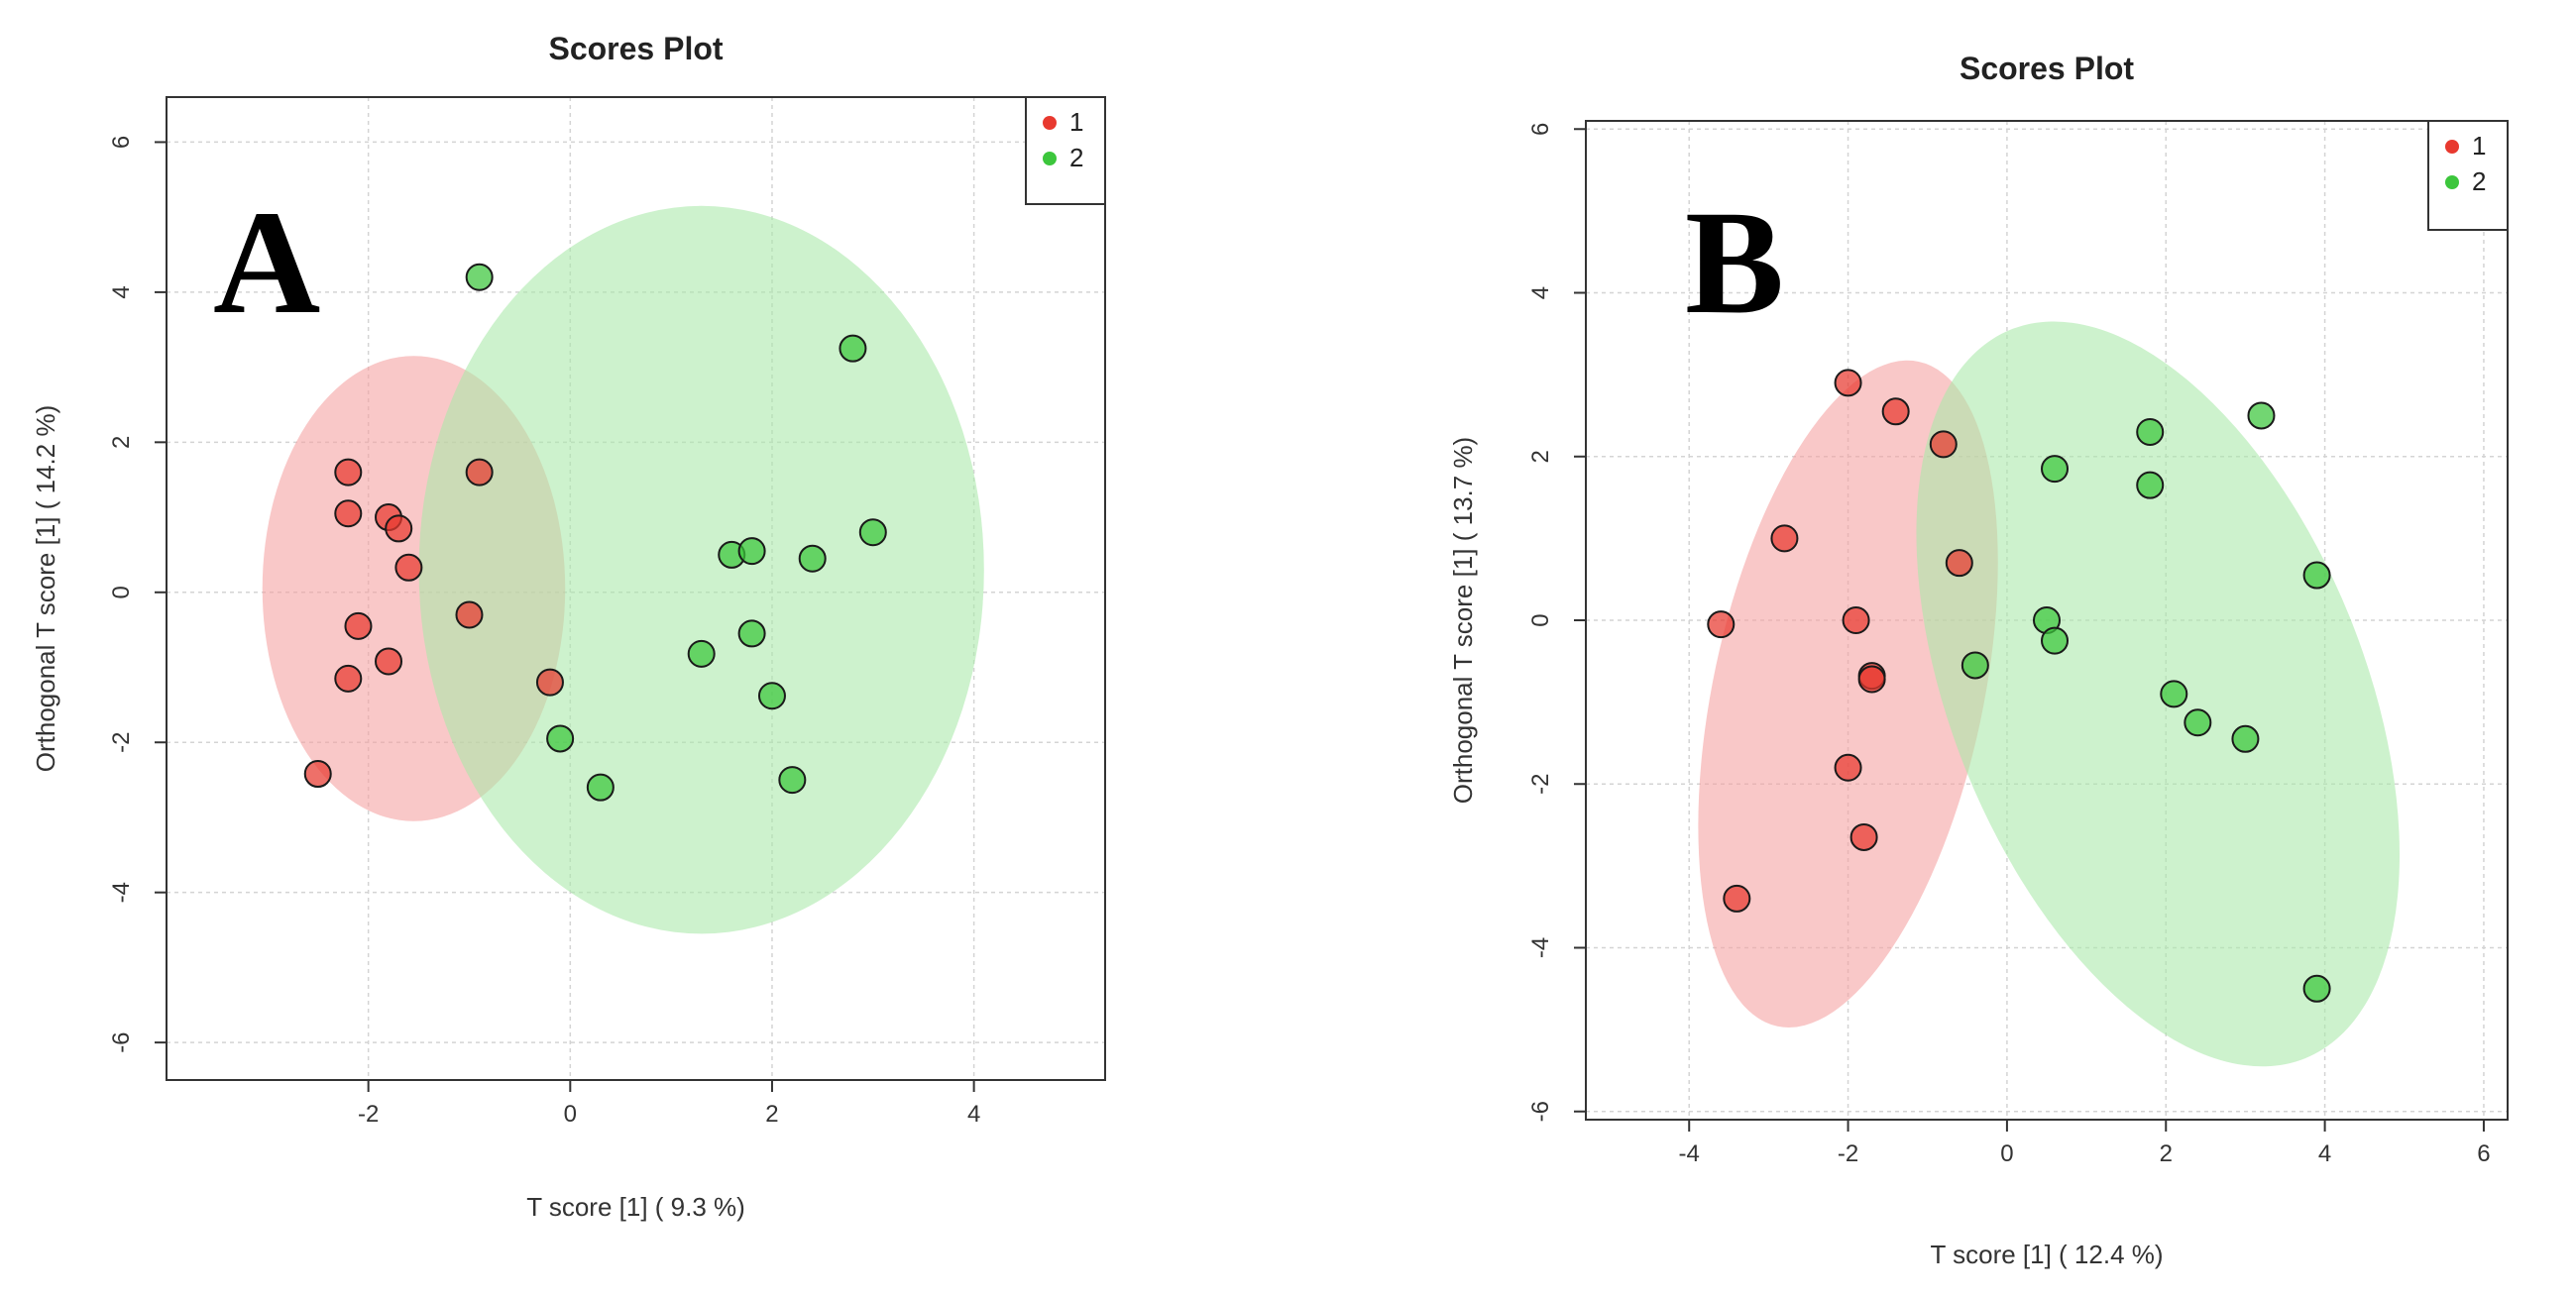 The height and width of the screenshot is (1299, 2576). Describe the element at coordinates (2483, 1153) in the screenshot. I see `x-tick-label: 6` at that location.